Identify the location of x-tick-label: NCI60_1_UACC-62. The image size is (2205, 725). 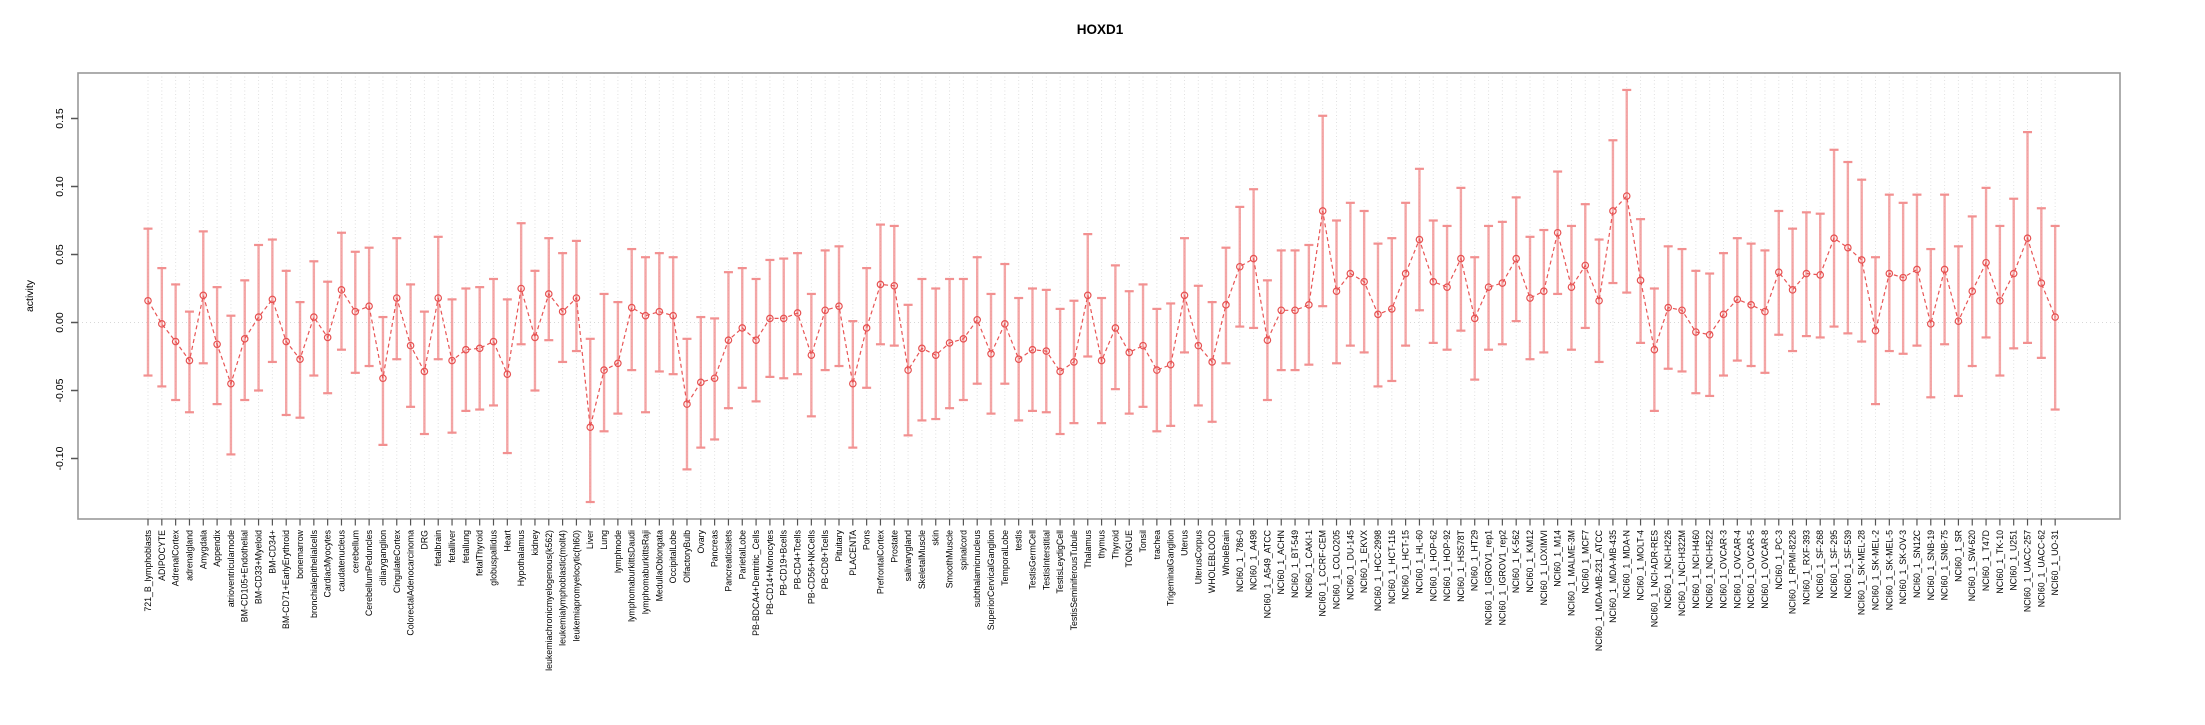
(2041, 568).